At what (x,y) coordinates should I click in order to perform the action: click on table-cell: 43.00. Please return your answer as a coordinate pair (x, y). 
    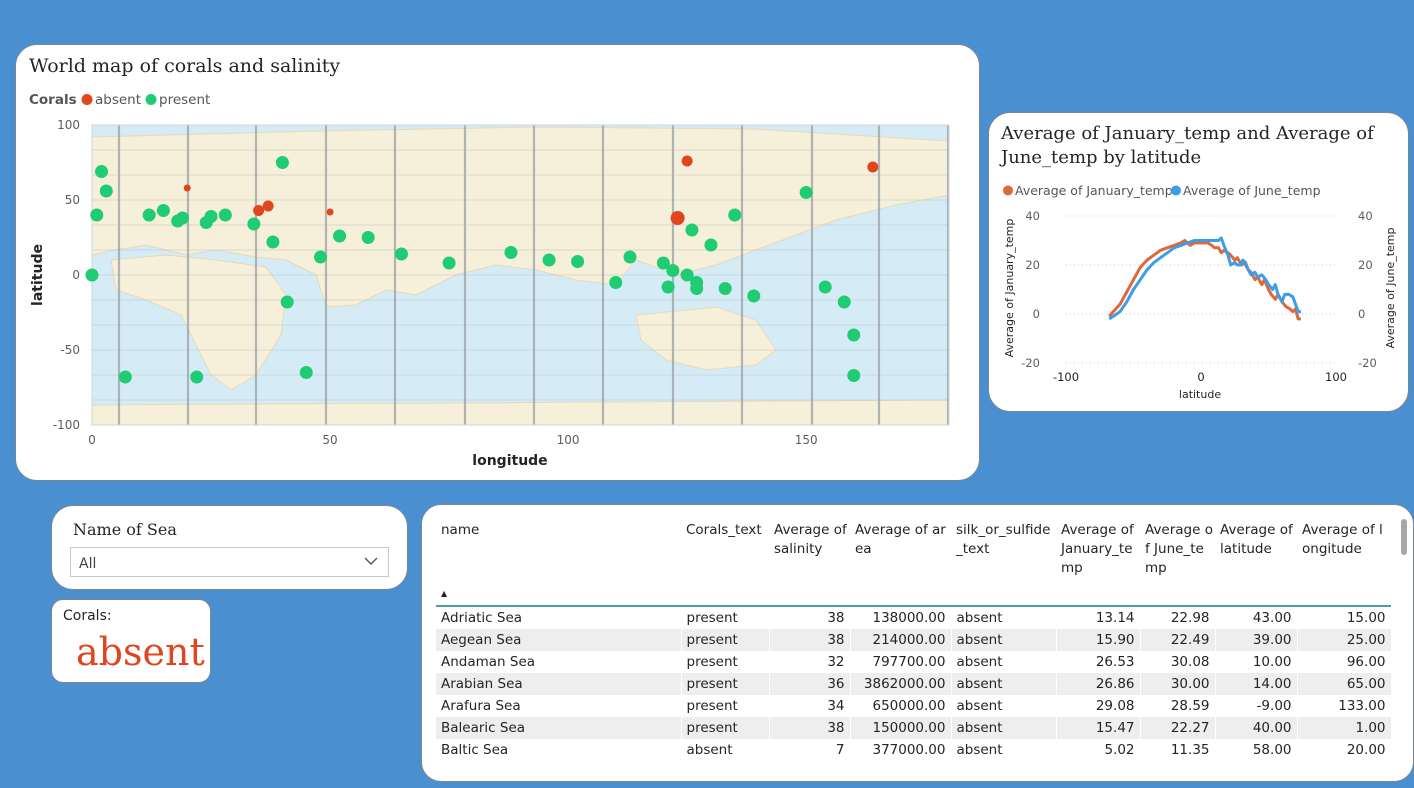
    Looking at the image, I should click on (1256, 617).